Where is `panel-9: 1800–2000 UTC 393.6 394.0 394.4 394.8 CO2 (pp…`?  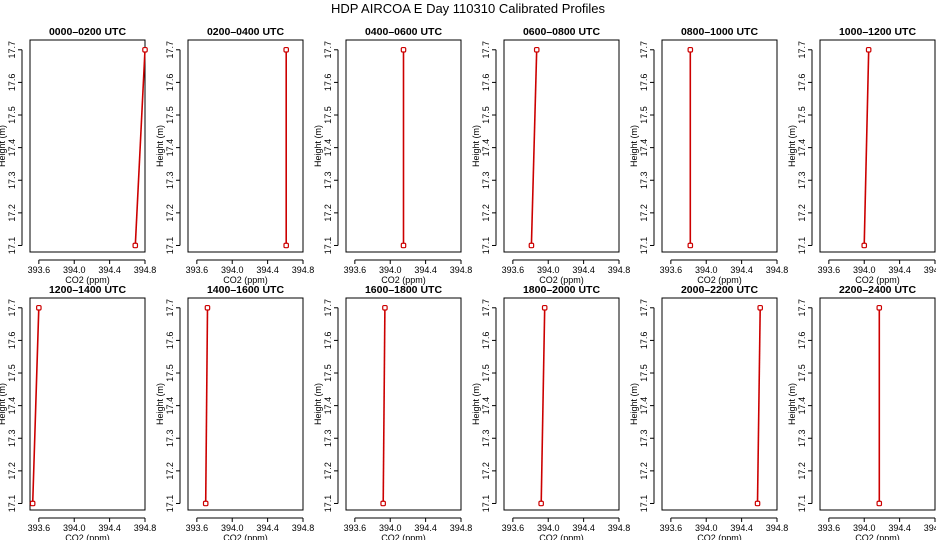
panel-9: 1800–2000 UTC 393.6 394.0 394.4 394.8 CO2 (pp… is located at coordinates (550, 412).